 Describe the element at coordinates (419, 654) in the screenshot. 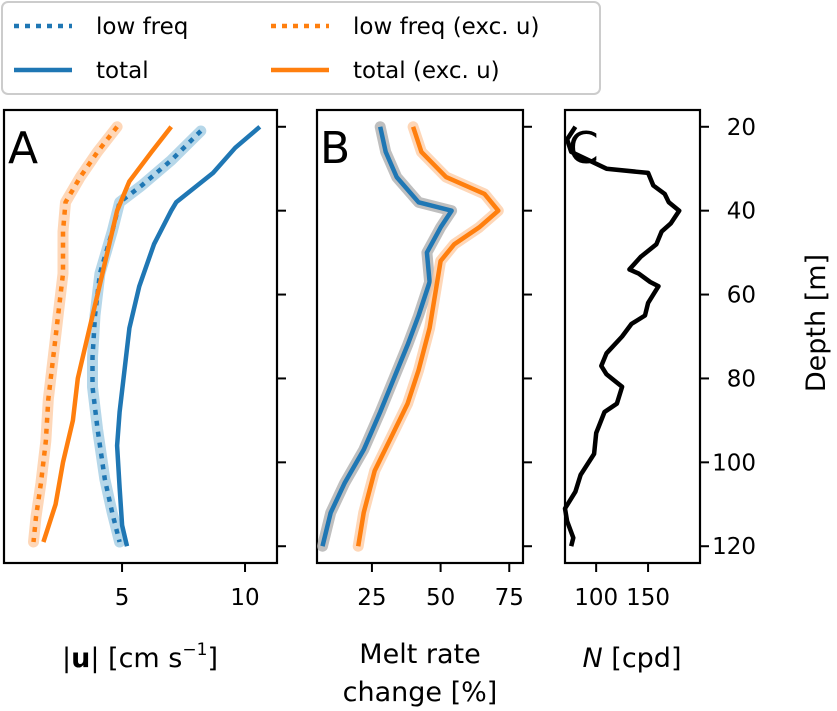

I see `panel-b-xlabel-line1: Melt rate` at that location.